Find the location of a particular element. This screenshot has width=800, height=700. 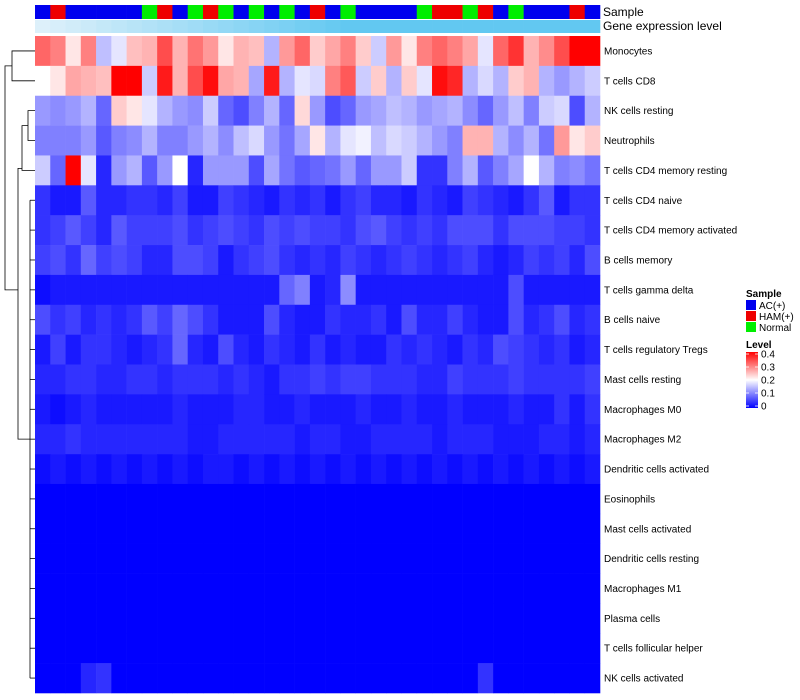

sample-legend: Sample AC(+)HAM(+)Normal is located at coordinates (770, 311).